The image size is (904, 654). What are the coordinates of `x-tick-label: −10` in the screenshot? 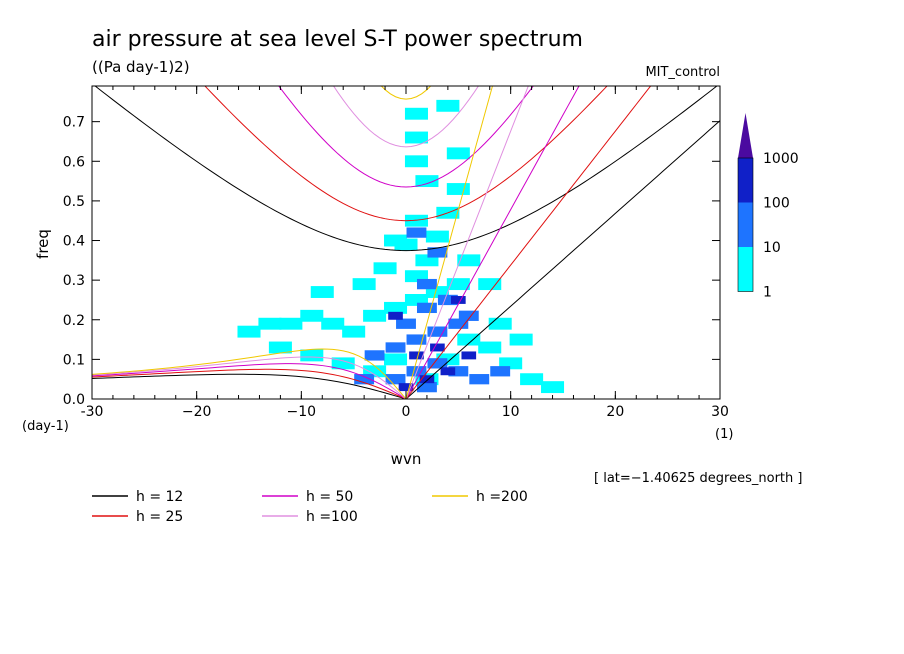 It's located at (302, 412).